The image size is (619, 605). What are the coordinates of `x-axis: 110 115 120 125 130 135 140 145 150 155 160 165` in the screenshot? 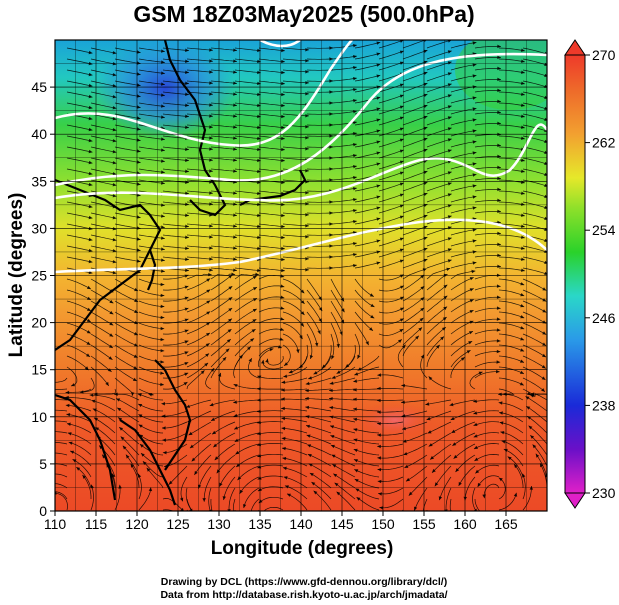 It's located at (281, 521).